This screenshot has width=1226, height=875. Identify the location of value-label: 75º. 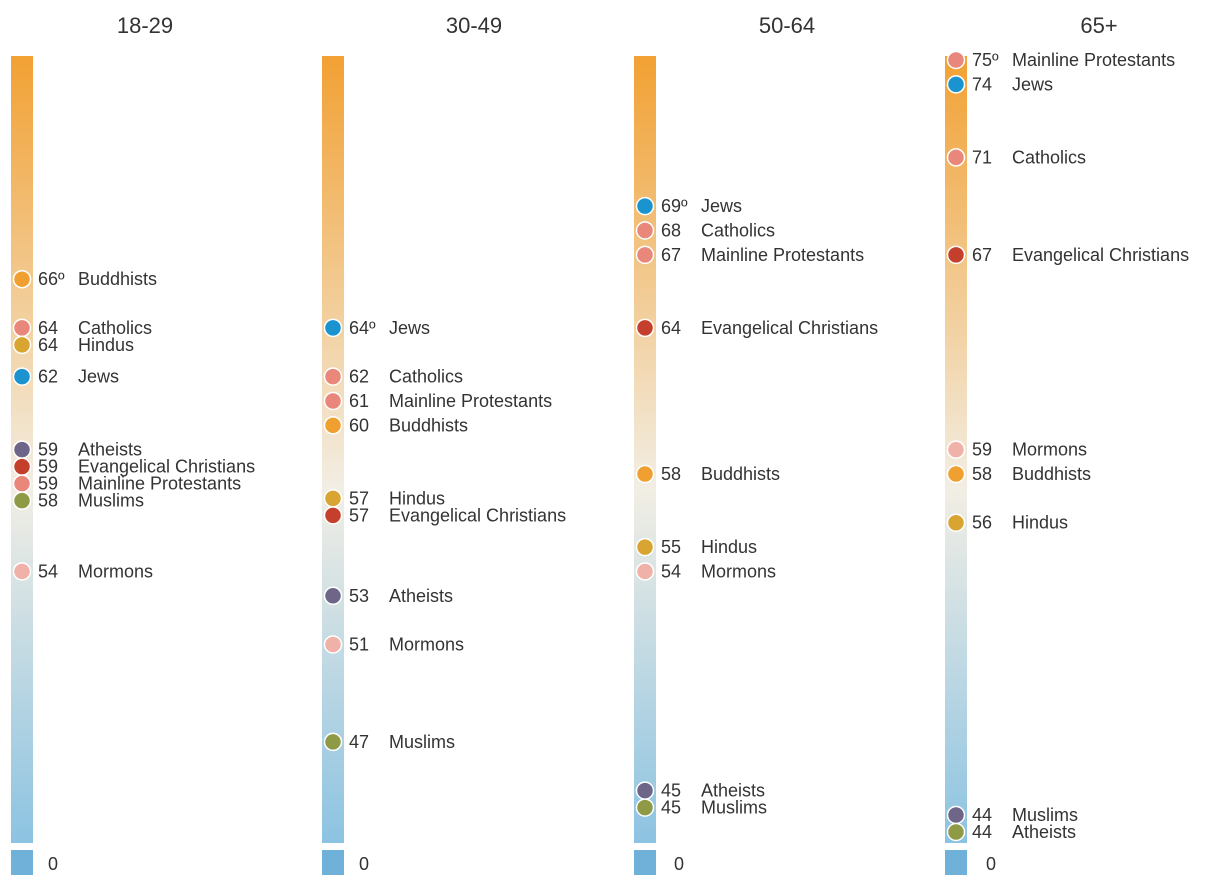
(985, 60).